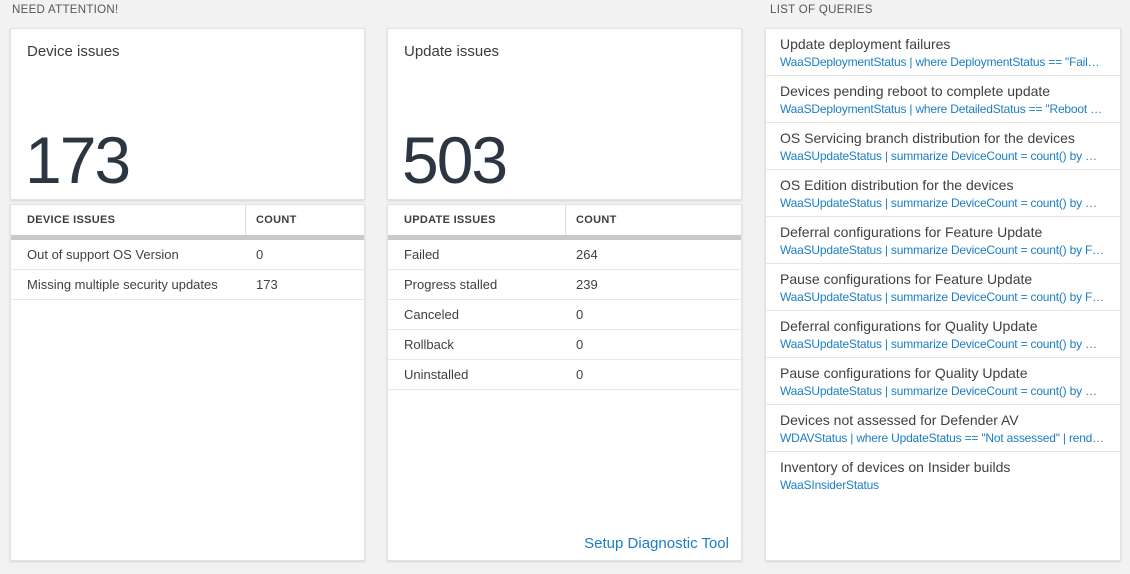 The image size is (1130, 574). Describe the element at coordinates (122, 284) in the screenshot. I see `issue-label: Missing multiple security updates` at that location.